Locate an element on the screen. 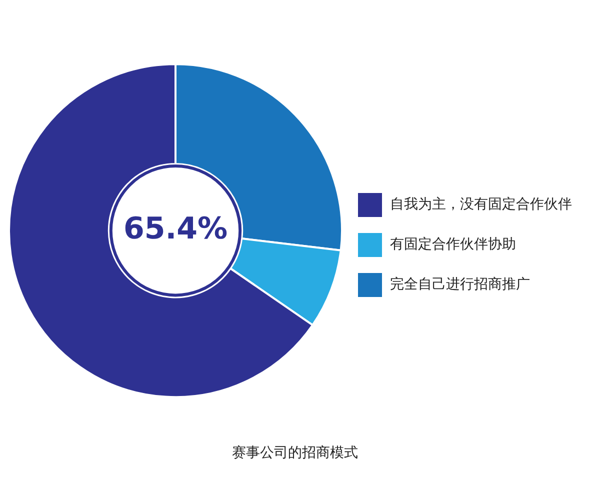 This screenshot has width=600, height=480. legend-label: 自我为主，没有固定合作伙伴 is located at coordinates (481, 204).